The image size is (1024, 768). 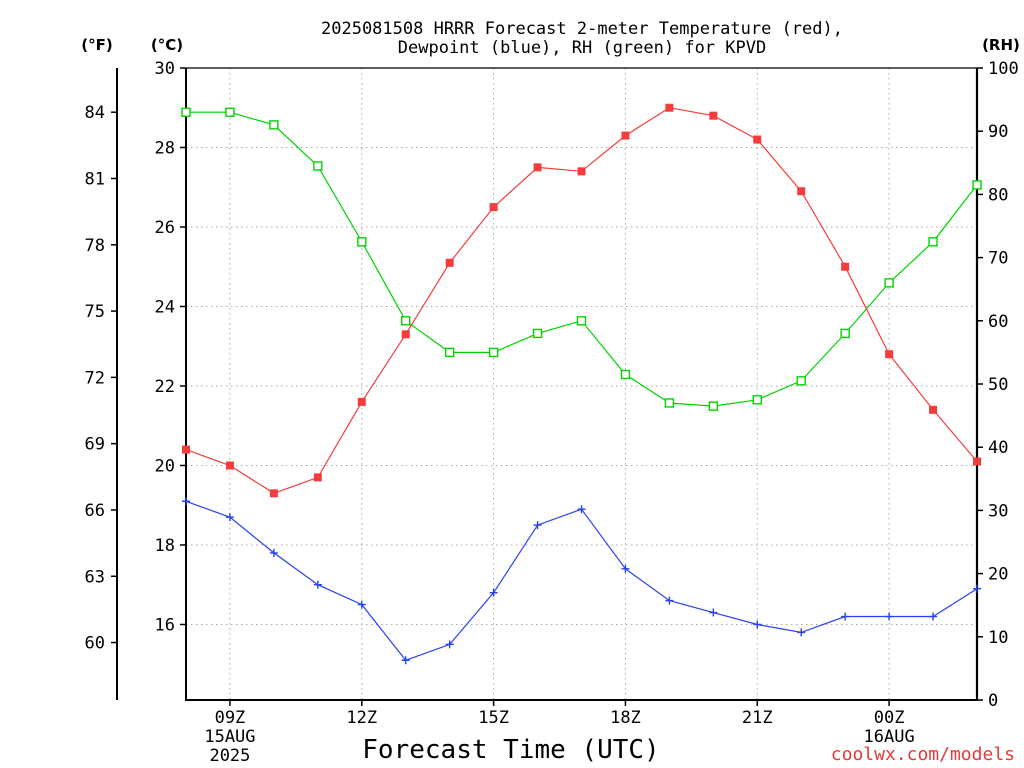 What do you see at coordinates (95, 378) in the screenshot?
I see `fahrenheit-tick-label: 72` at bounding box center [95, 378].